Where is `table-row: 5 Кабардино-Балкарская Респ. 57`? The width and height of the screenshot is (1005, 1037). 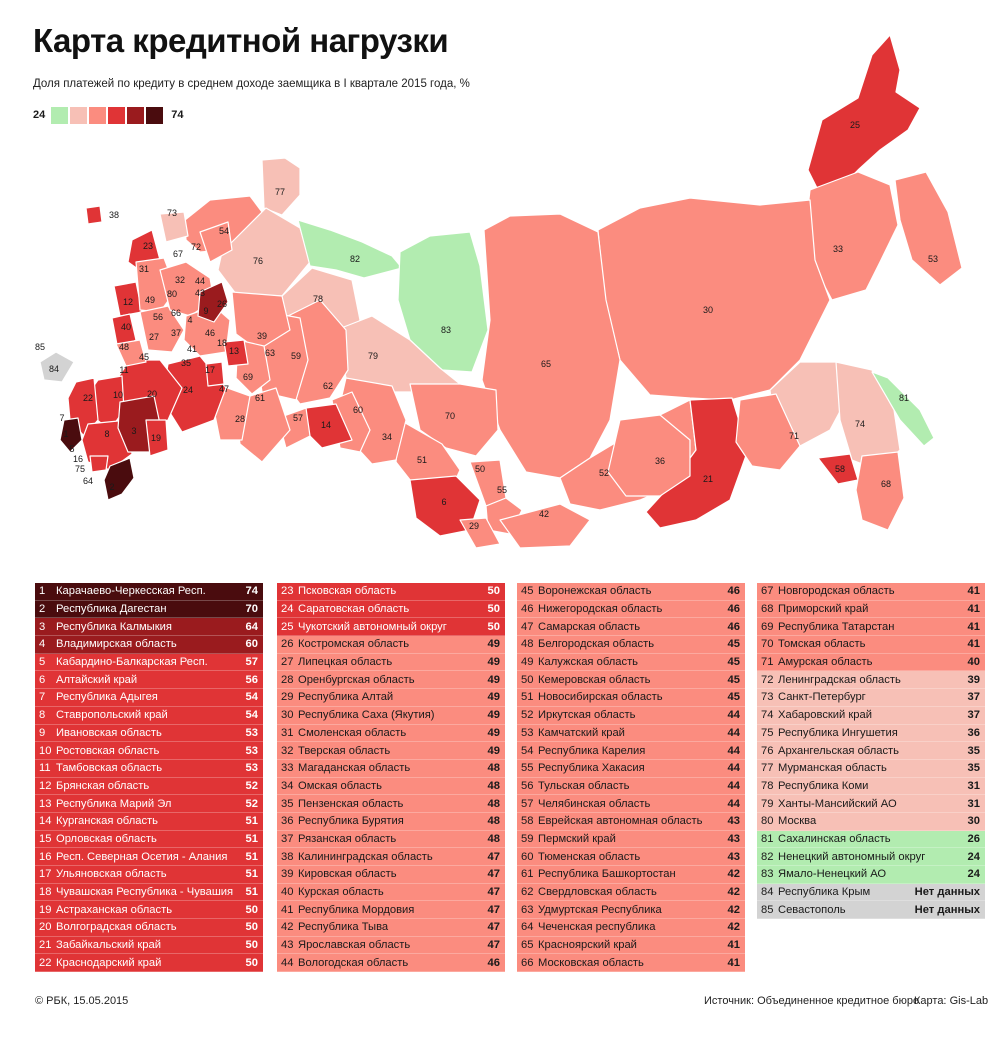 table-row: 5 Кабардино-Балкарская Респ. 57 is located at coordinates (149, 662).